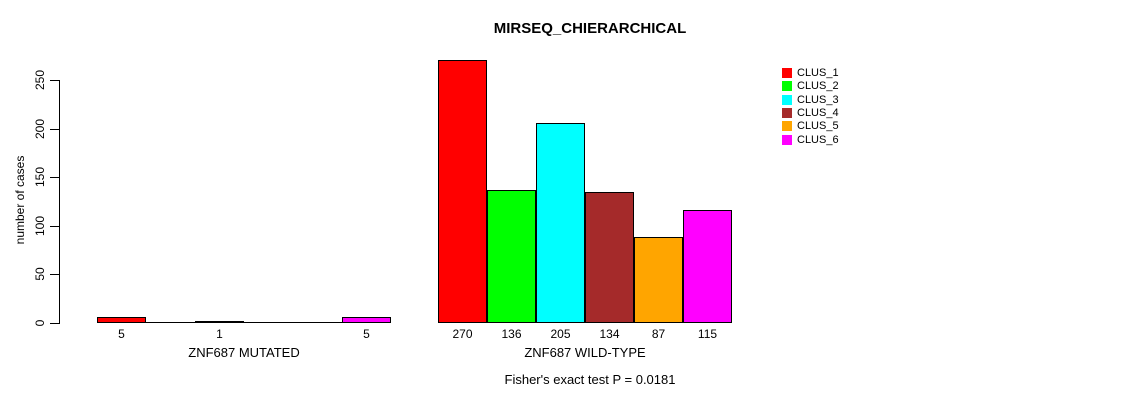 The image size is (1140, 400). Describe the element at coordinates (818, 100) in the screenshot. I see `legend-label-clus-3: CLUS_3` at that location.